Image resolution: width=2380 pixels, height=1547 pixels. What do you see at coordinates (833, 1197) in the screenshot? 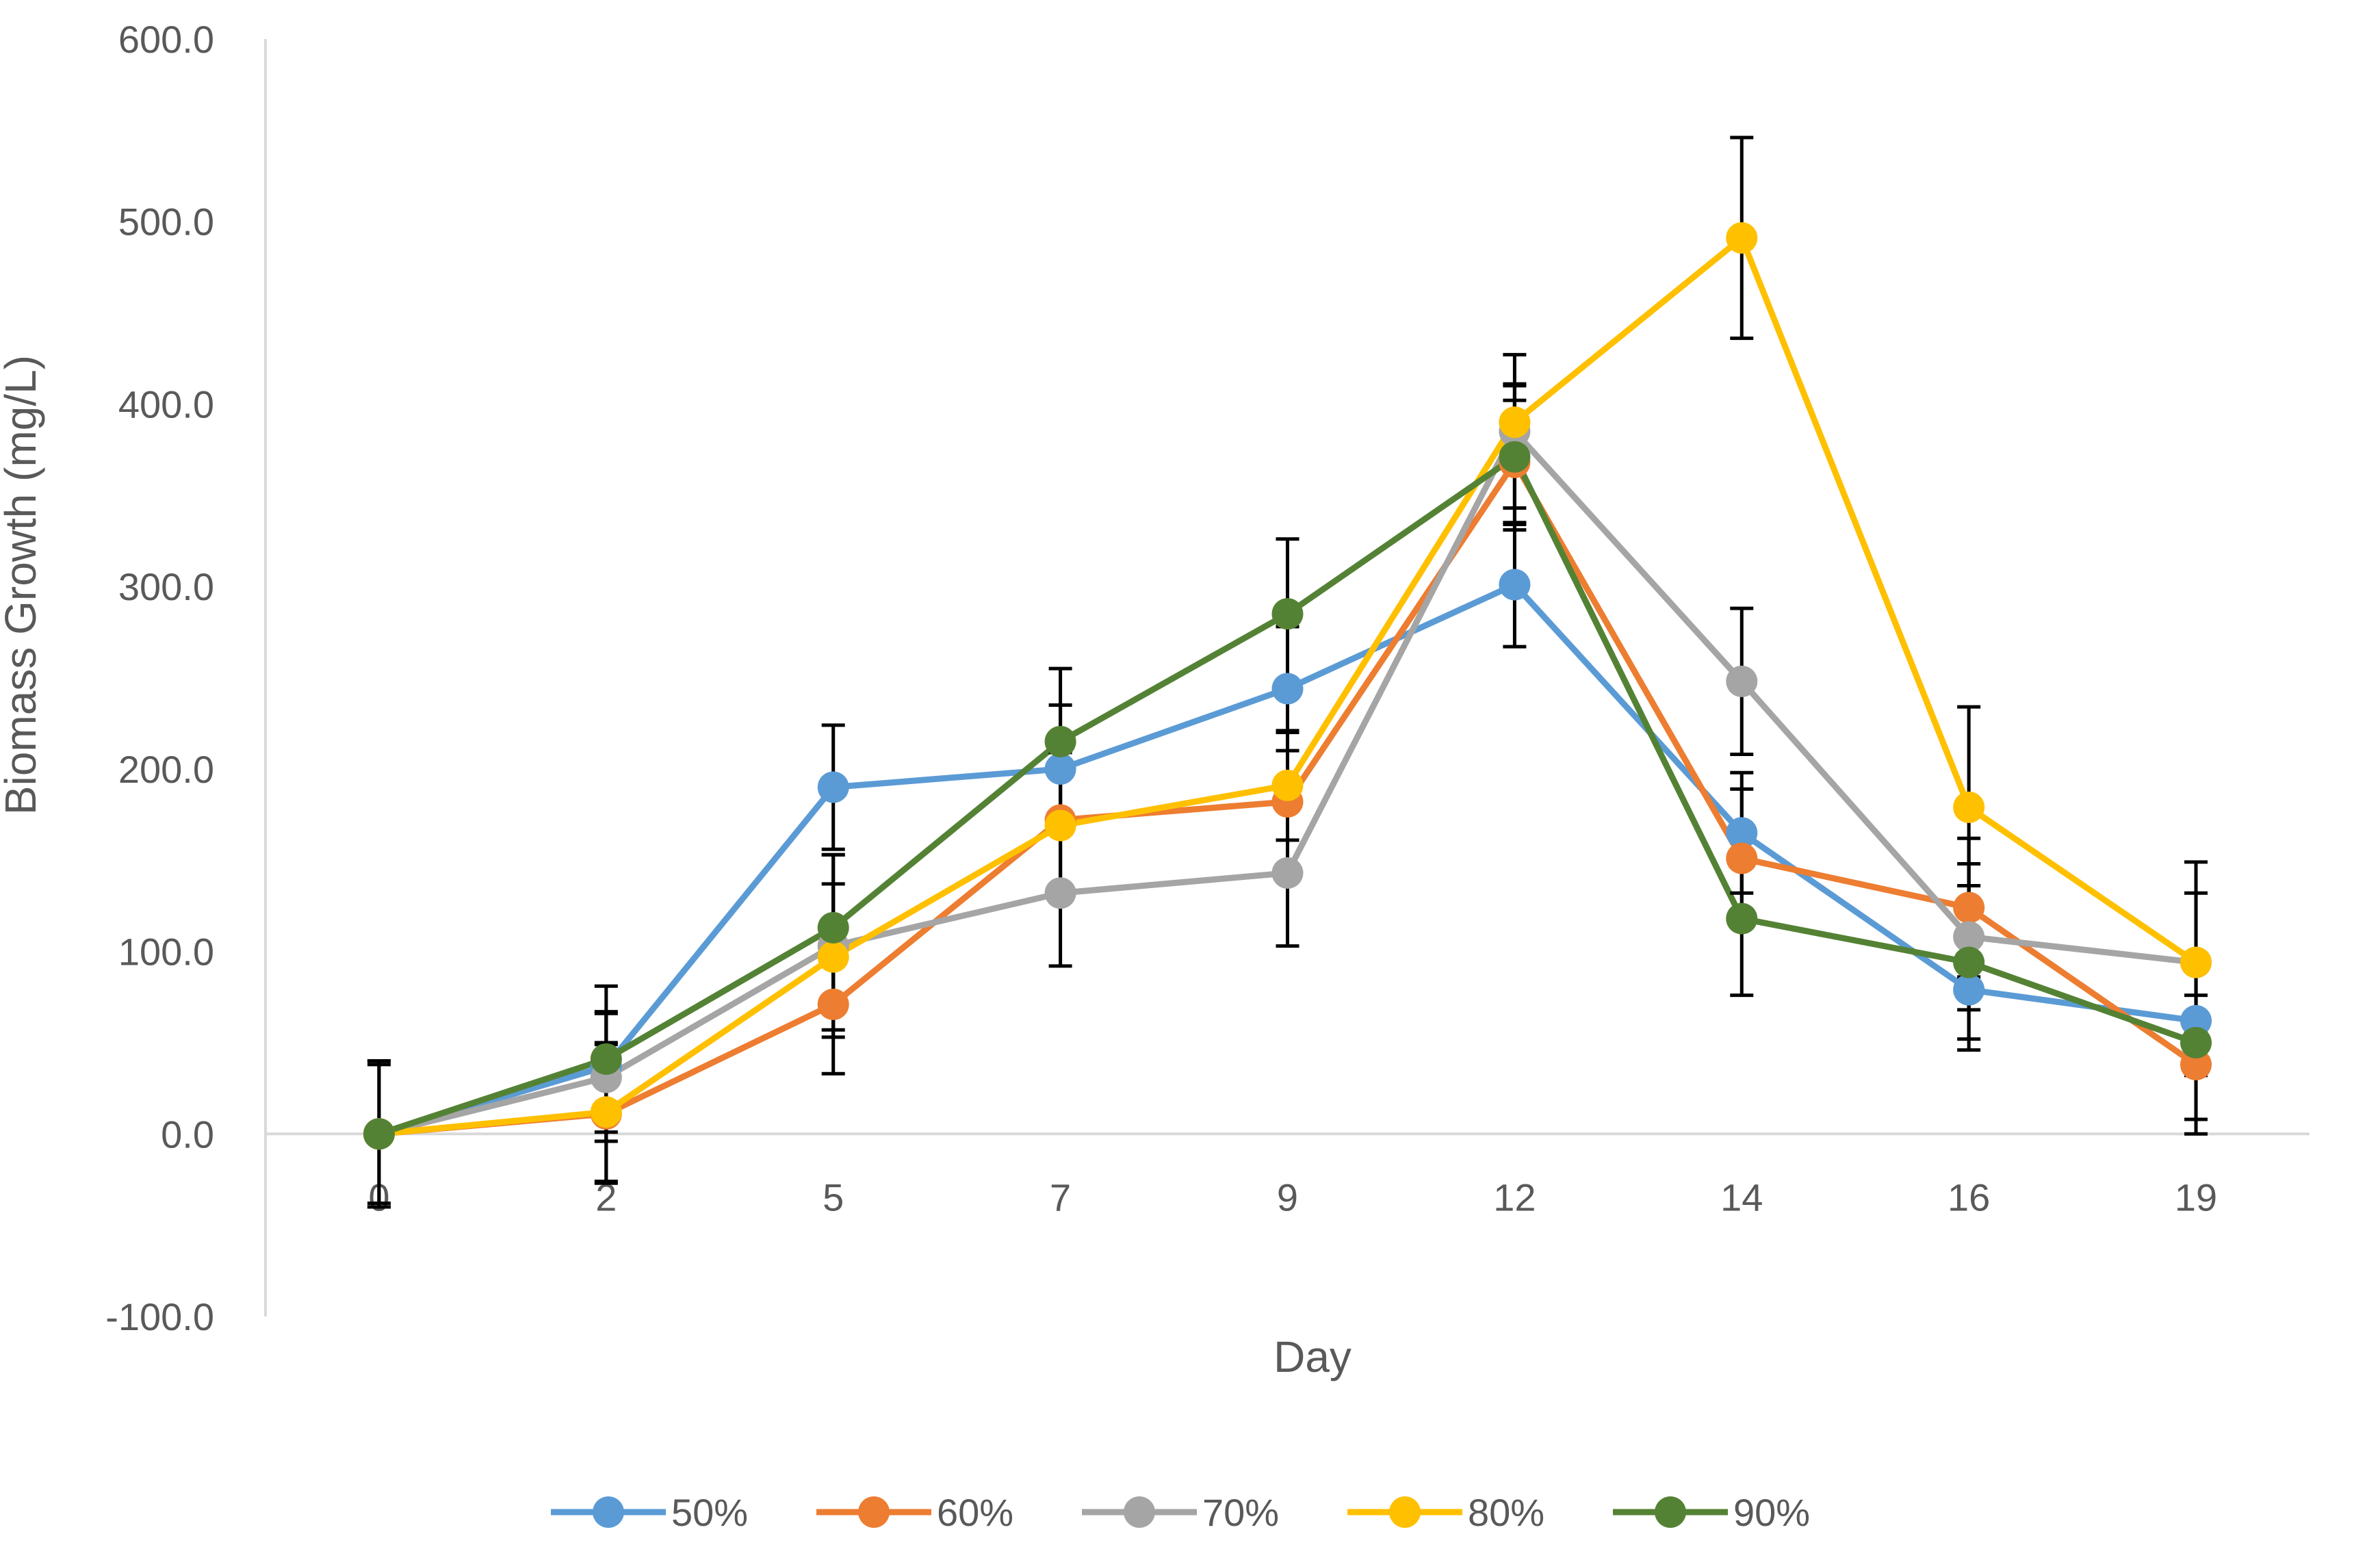
I see `x-tick-label: 5` at bounding box center [833, 1197].